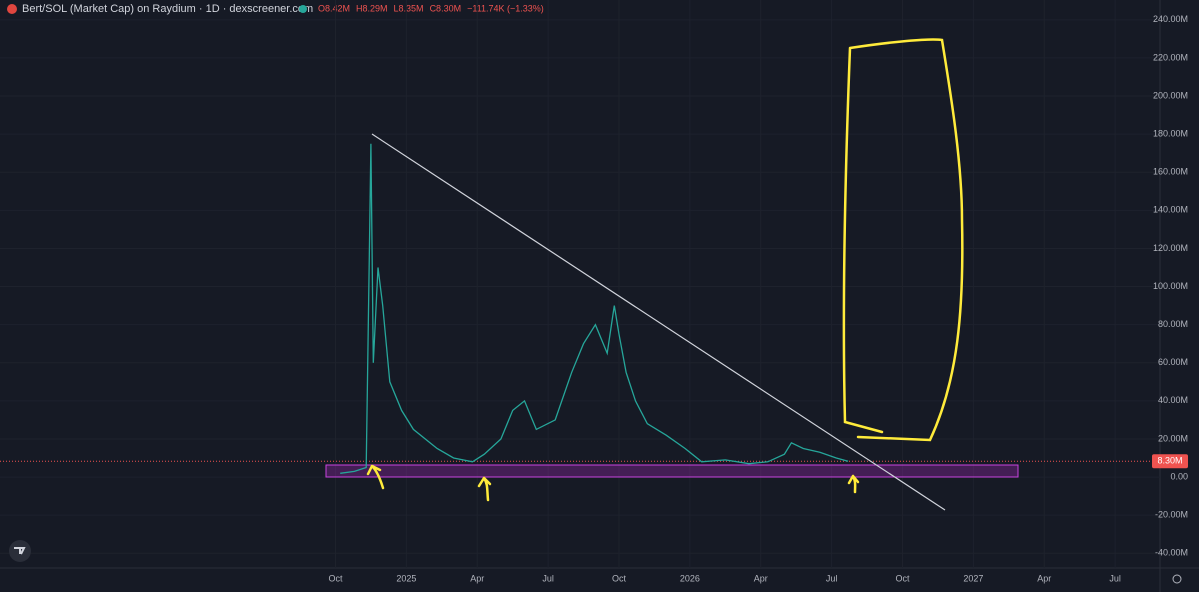  What do you see at coordinates (973, 578) in the screenshot?
I see `x-tick-label: 2027` at bounding box center [973, 578].